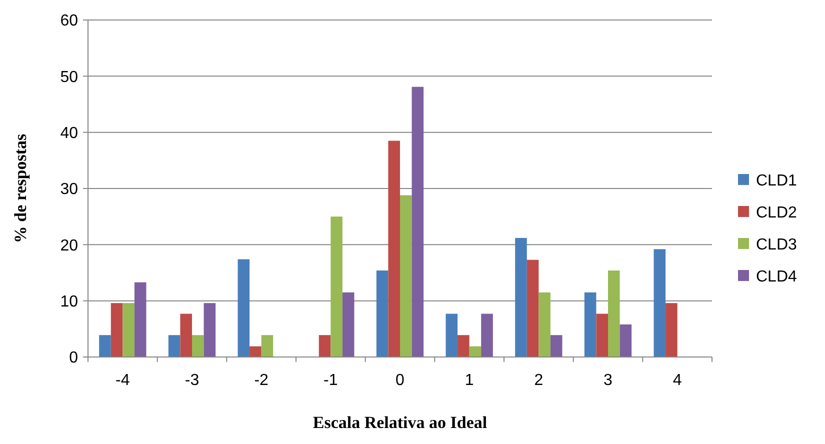 This screenshot has width=825, height=444. Describe the element at coordinates (677, 380) in the screenshot. I see `x-tick-label: 4` at that location.